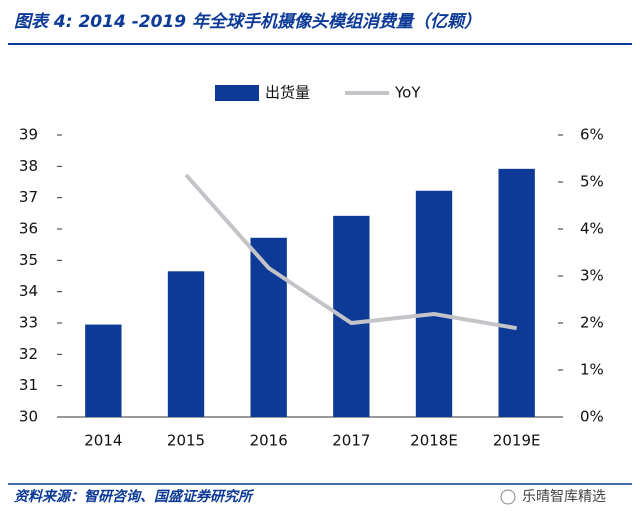 The image size is (640, 527). Describe the element at coordinates (237, 93) in the screenshot. I see `legend-swatch` at that location.